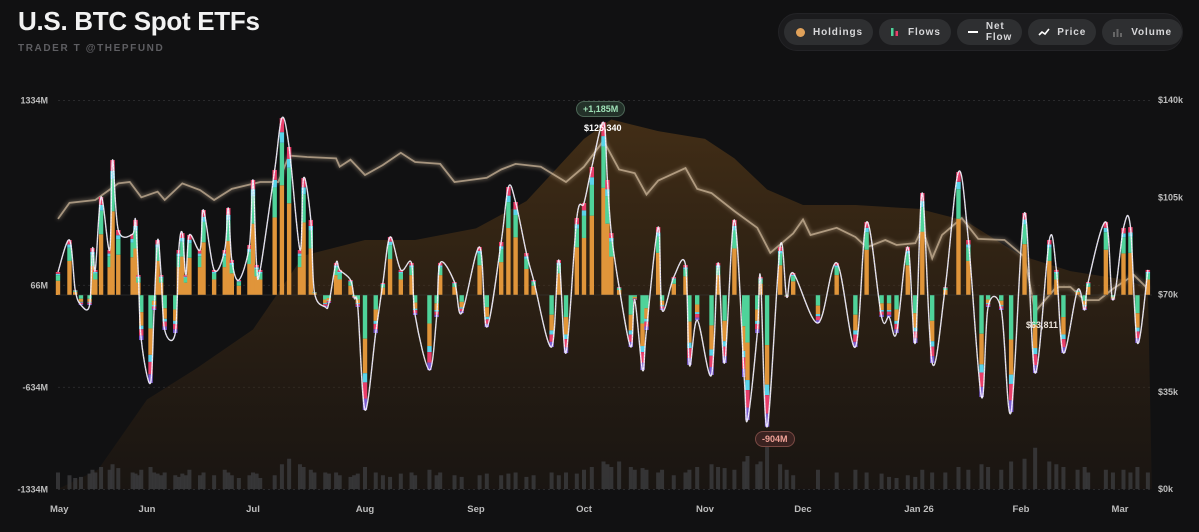 The height and width of the screenshot is (532, 1199). I want to click on toggle-price: Price, so click(1062, 32).